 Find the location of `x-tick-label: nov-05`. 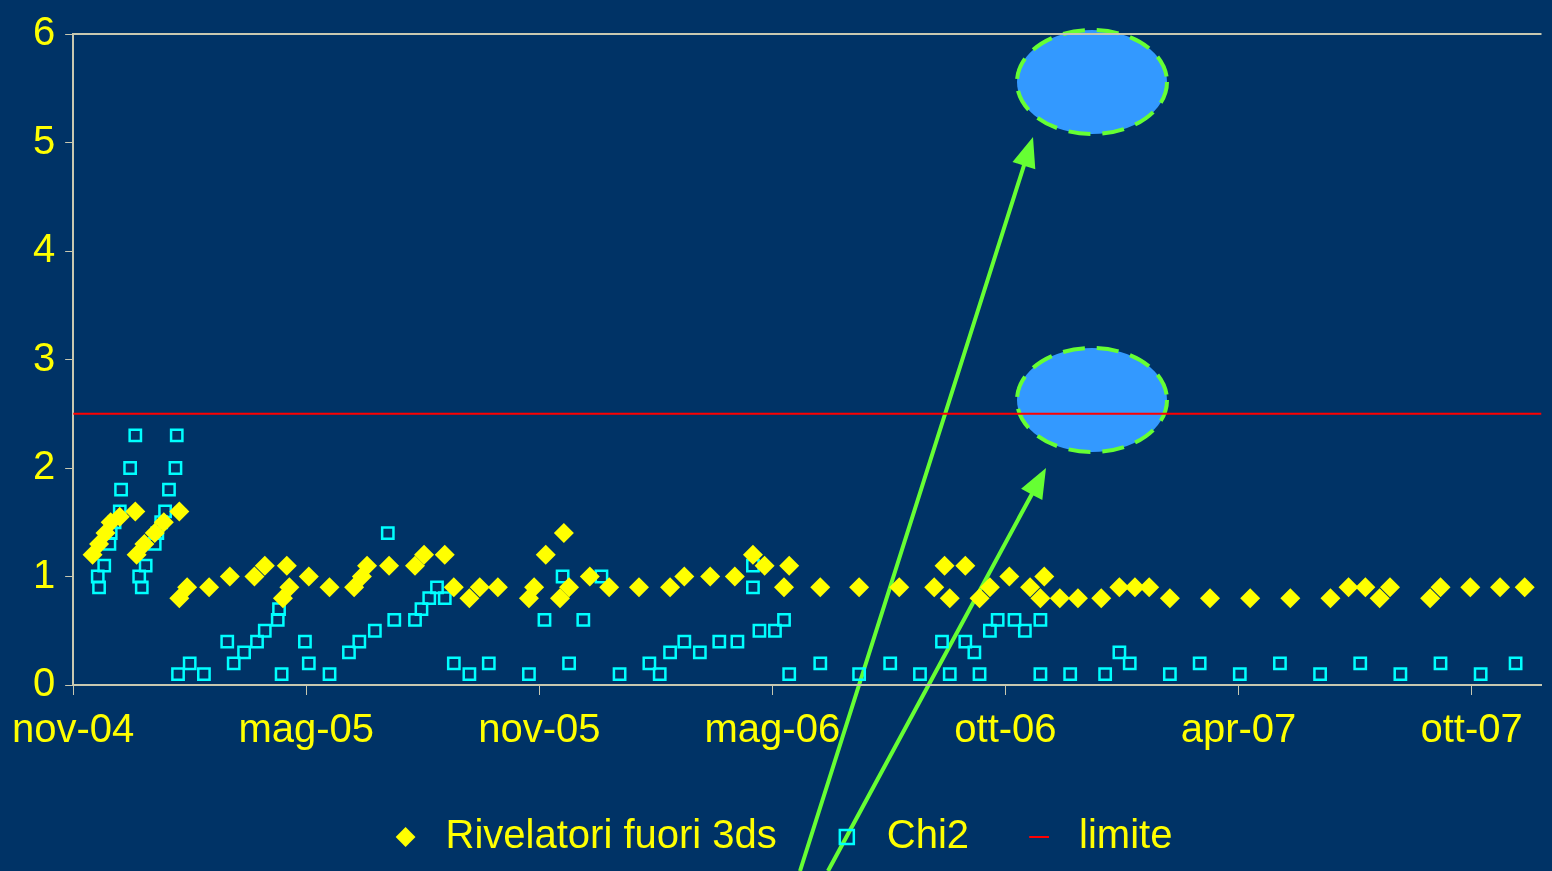

x-tick-label: nov-05 is located at coordinates (539, 728).